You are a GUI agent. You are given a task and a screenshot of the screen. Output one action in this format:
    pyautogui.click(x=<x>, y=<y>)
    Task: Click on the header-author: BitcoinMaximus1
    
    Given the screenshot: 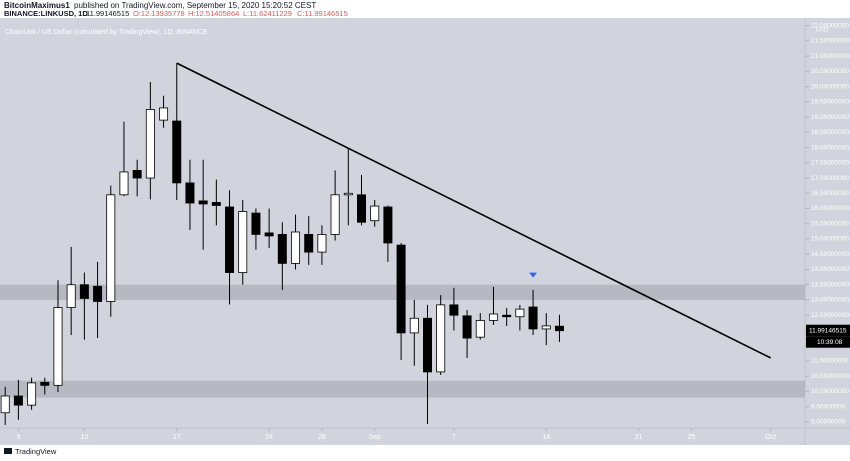 What is the action you would take?
    pyautogui.click(x=37, y=5)
    